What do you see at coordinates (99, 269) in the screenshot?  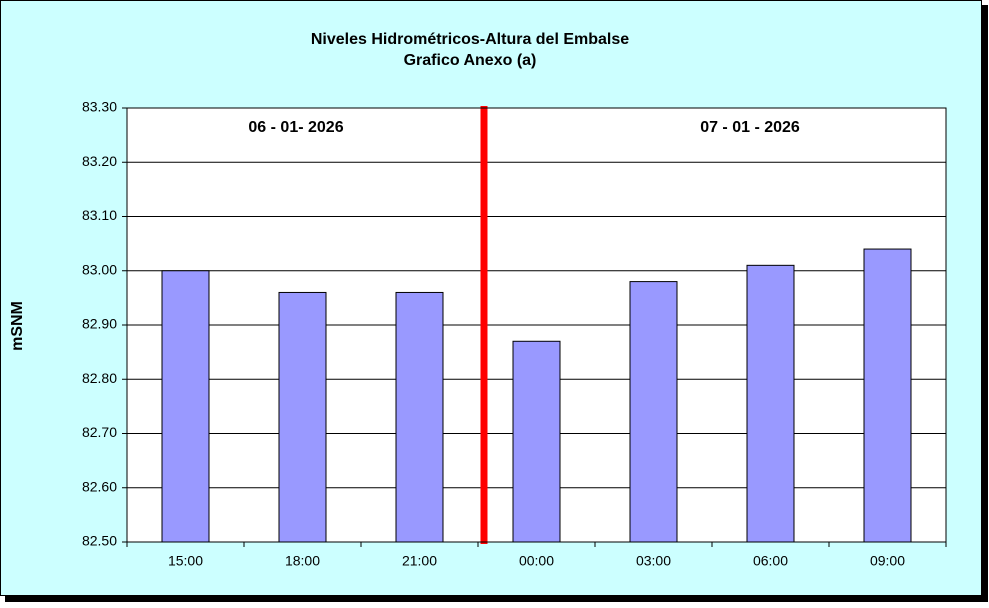 I see `y-tick-label: 83.00` at bounding box center [99, 269].